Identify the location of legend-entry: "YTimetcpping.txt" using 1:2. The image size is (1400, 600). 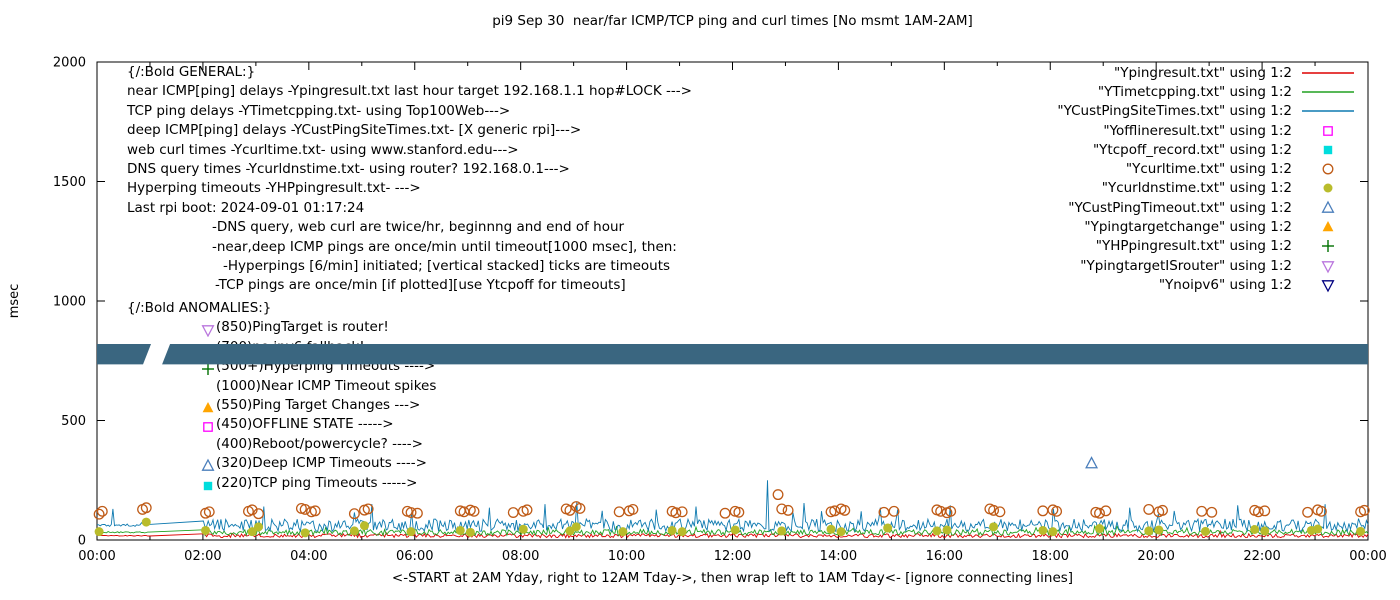
(1208, 91).